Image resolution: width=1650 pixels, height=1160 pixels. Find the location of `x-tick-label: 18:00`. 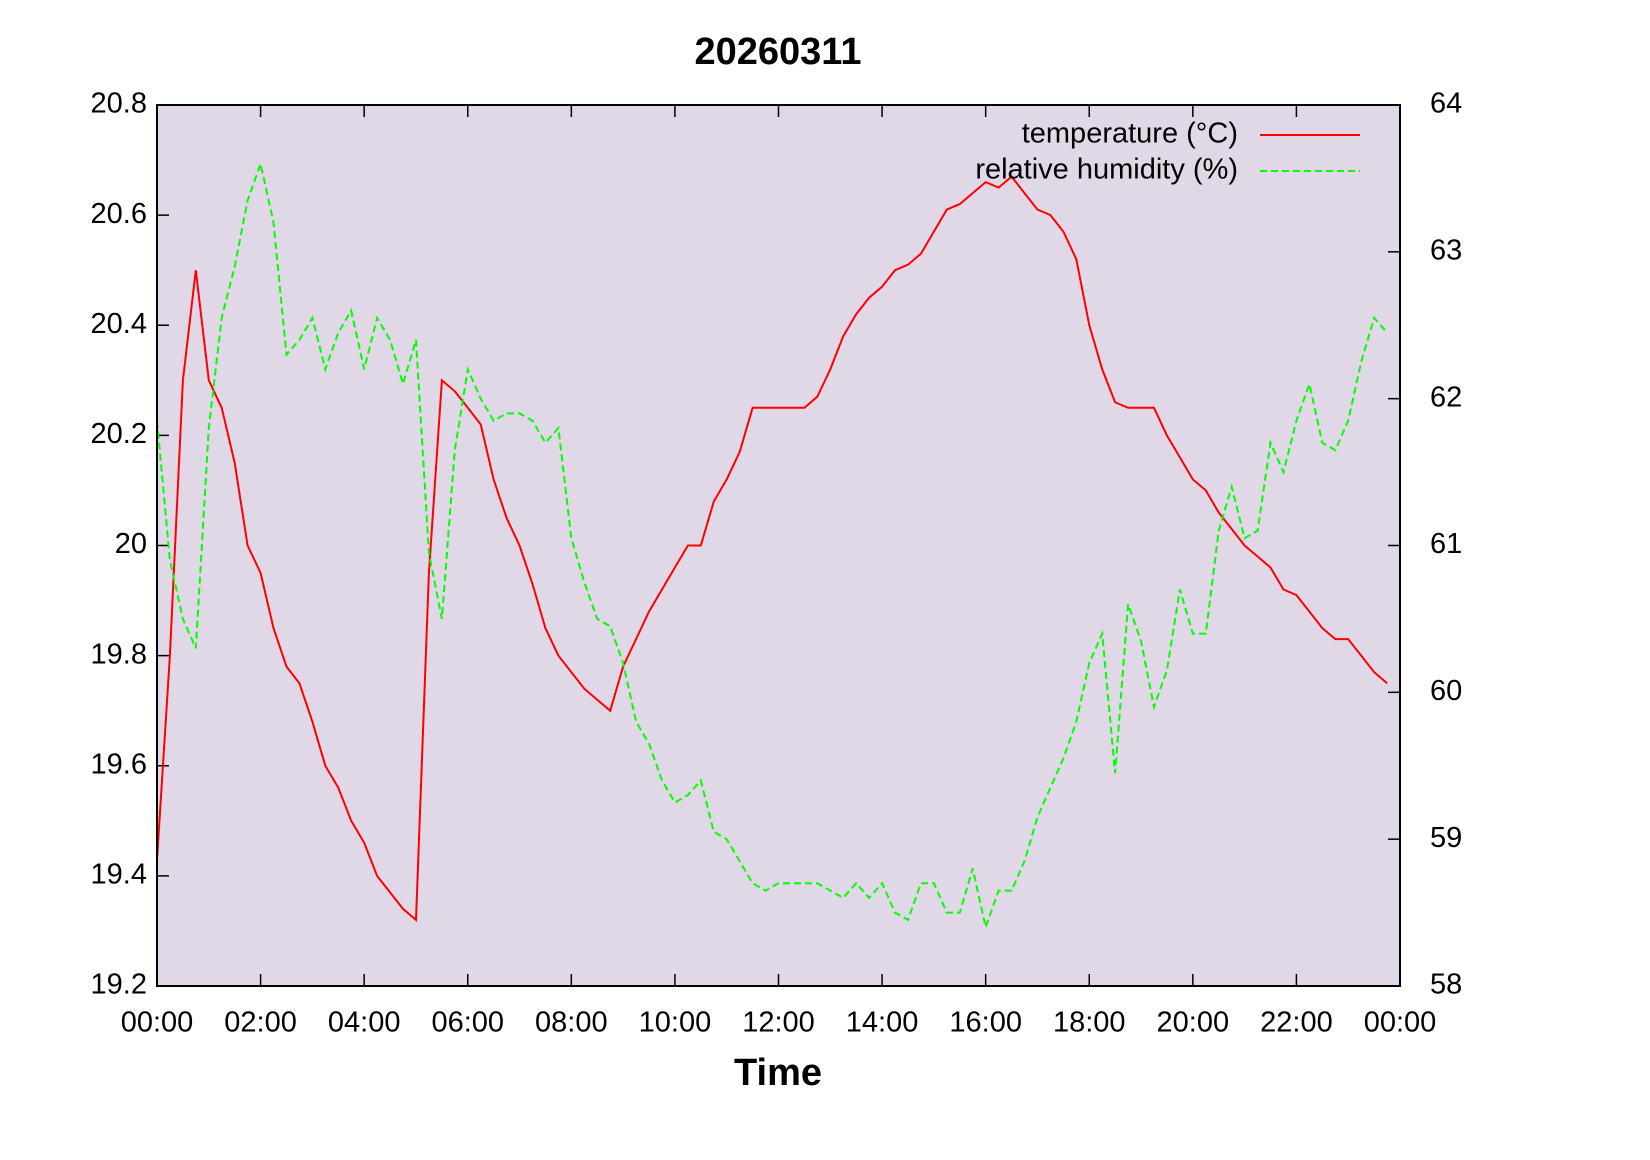

x-tick-label: 18:00 is located at coordinates (1089, 1023).